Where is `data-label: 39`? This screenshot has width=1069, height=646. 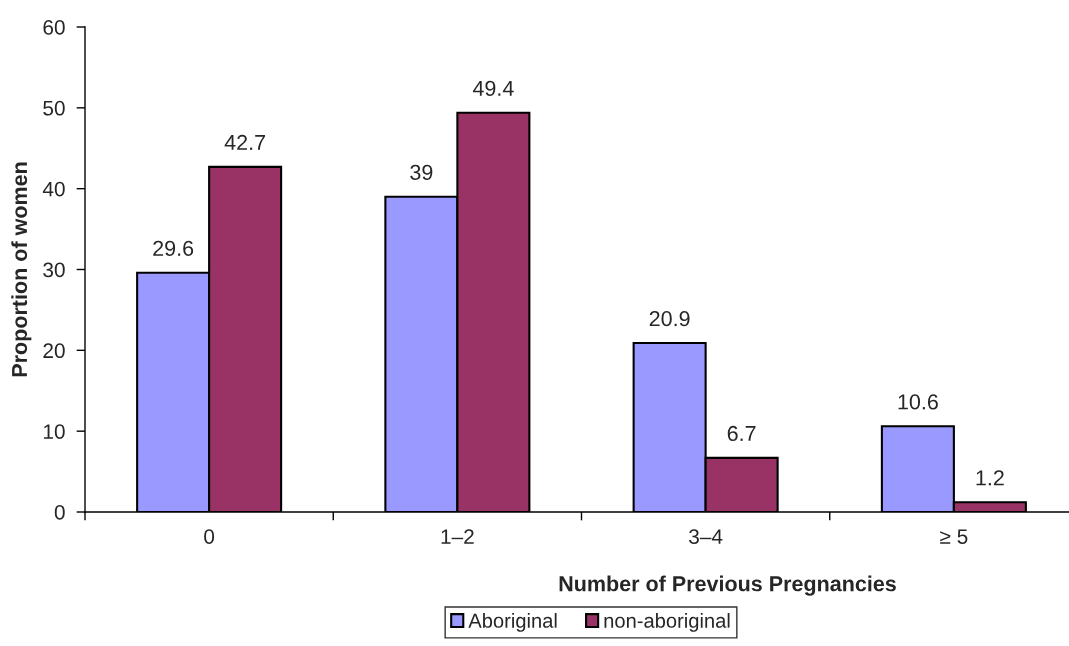 data-label: 39 is located at coordinates (421, 172).